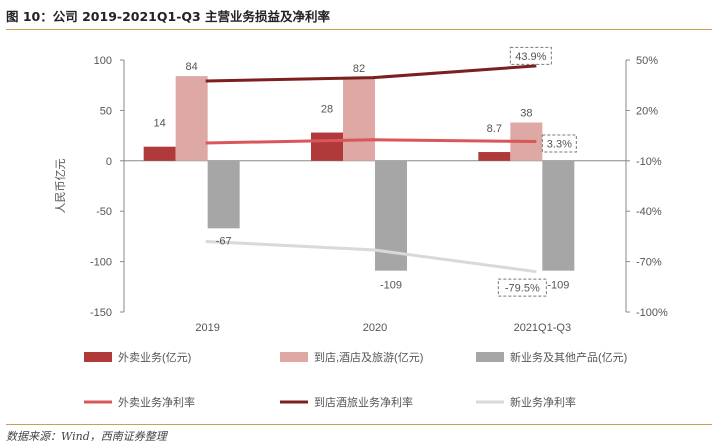  I want to click on bar-value-label: 28, so click(327, 110).